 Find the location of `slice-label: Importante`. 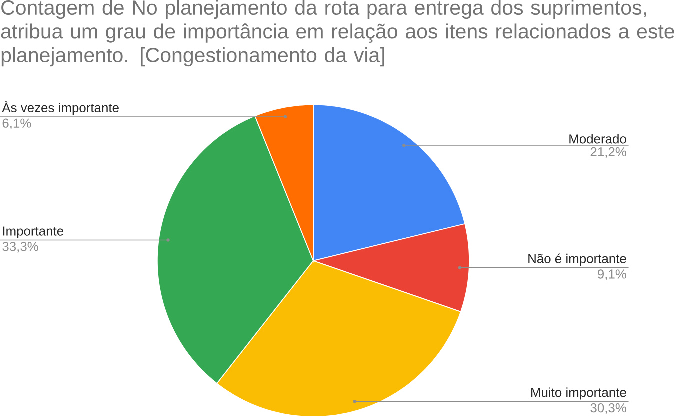

slice-label: Importante is located at coordinates (33, 232).